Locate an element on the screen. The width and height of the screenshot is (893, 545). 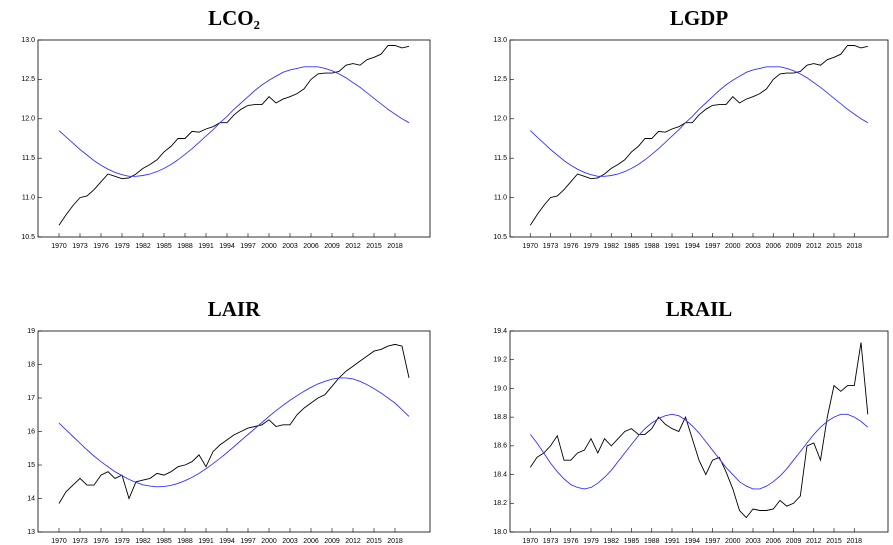
y-tick-label: 18.6 is located at coordinates (500, 446).